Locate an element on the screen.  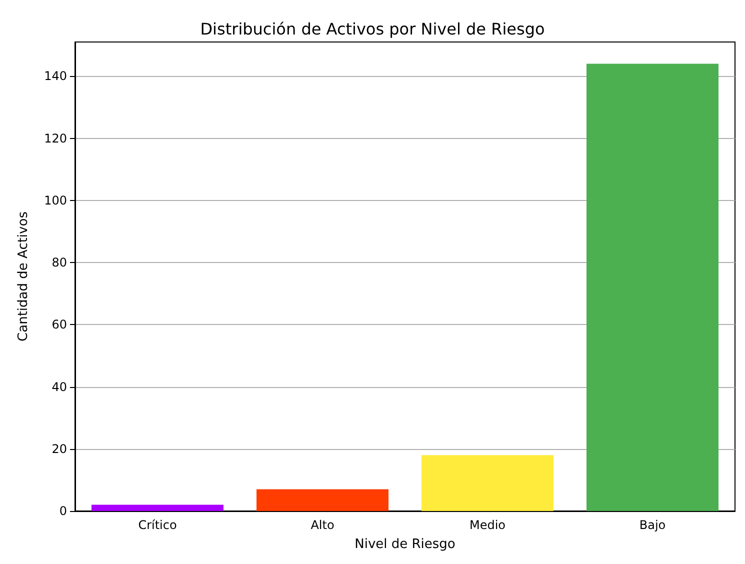
x-tick-label: Bajo is located at coordinates (652, 525).